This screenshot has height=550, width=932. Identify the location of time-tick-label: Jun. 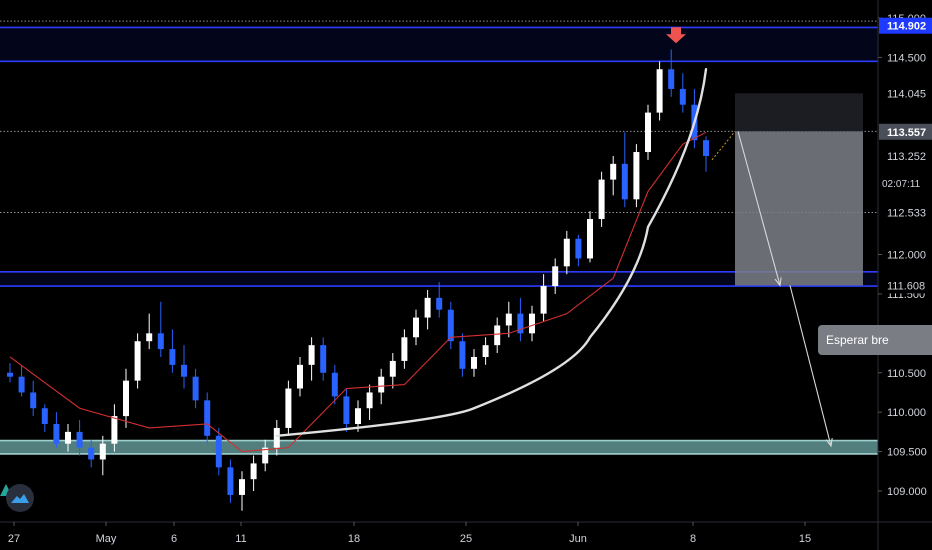
(578, 539).